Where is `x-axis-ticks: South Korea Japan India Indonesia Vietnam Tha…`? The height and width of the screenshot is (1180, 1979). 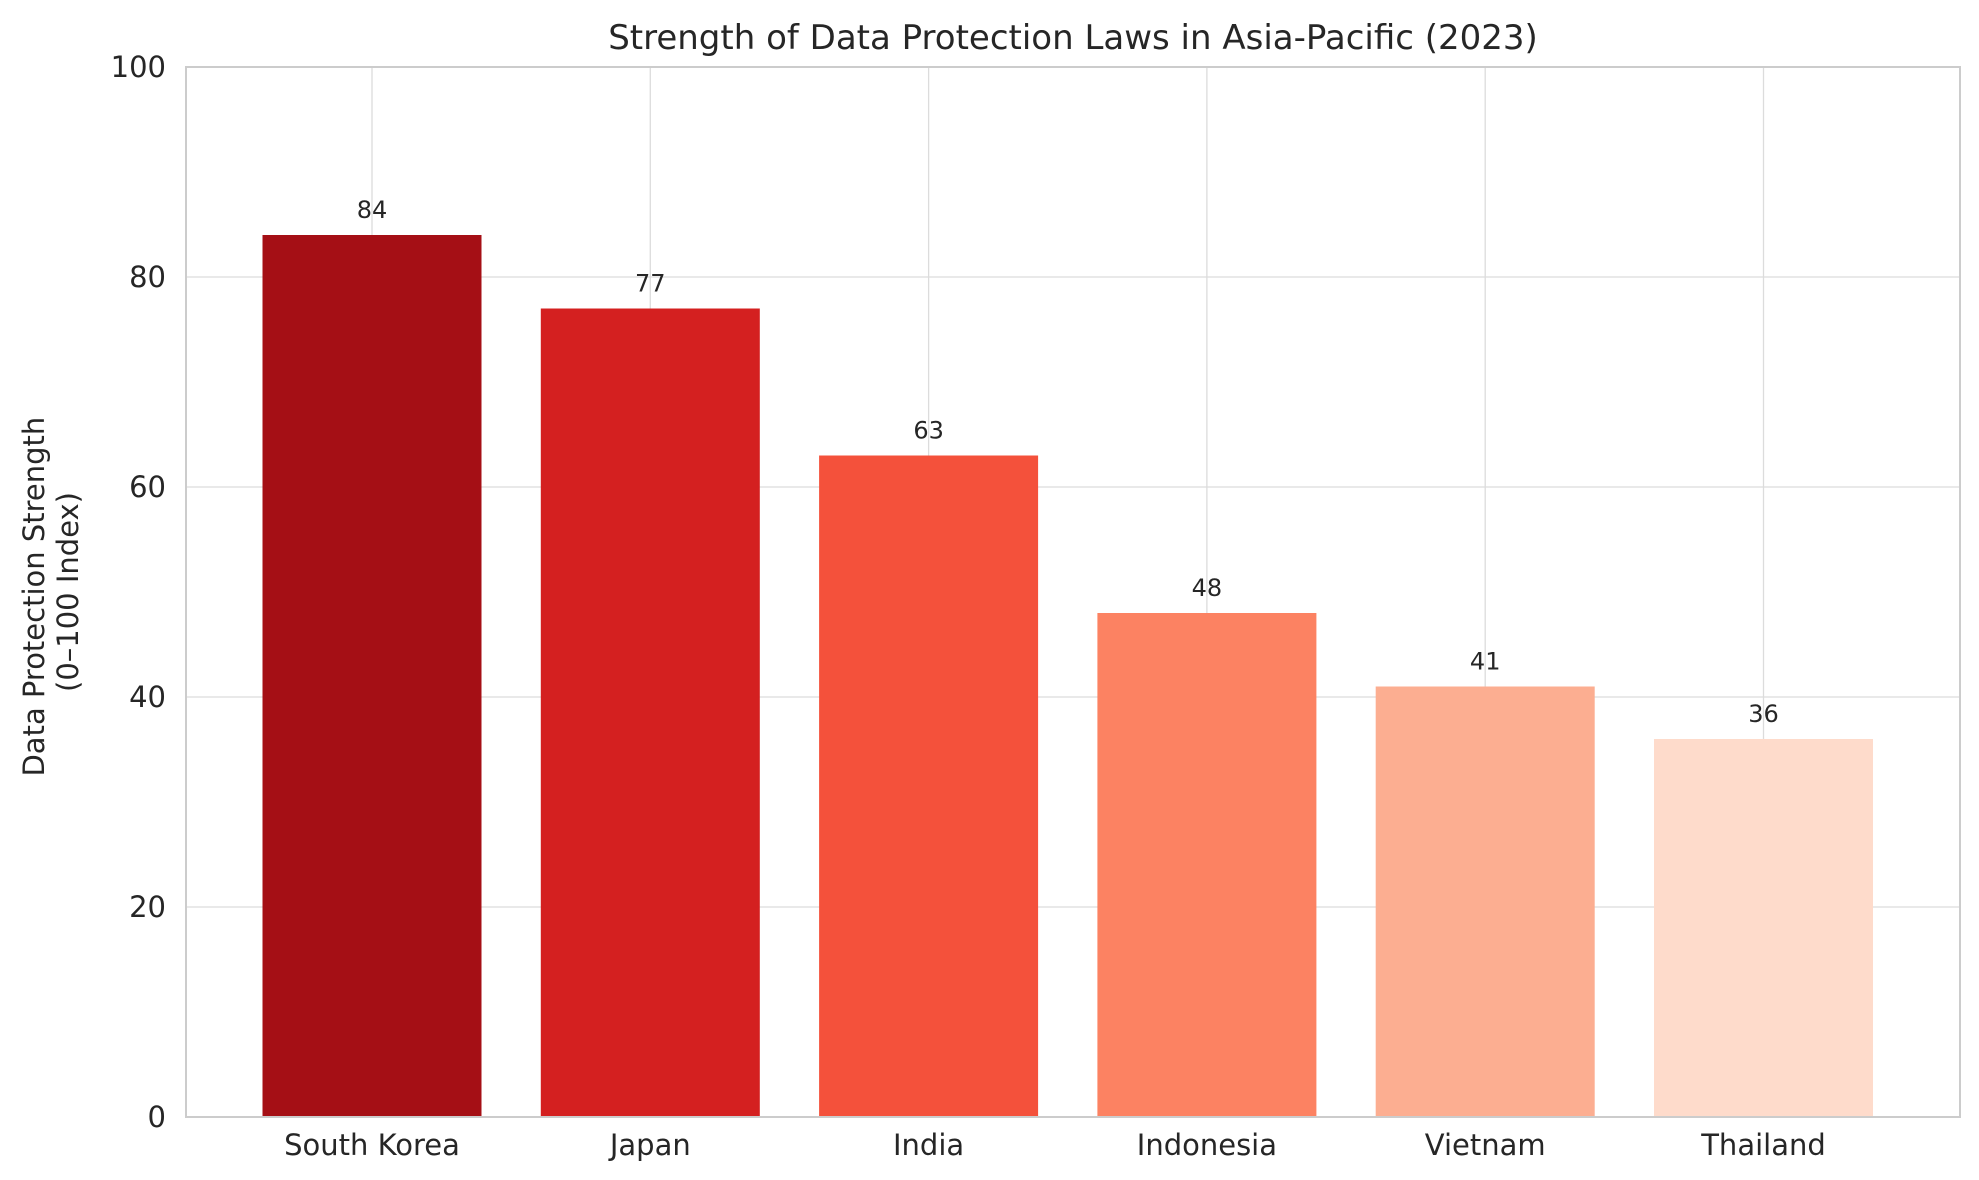 x-axis-ticks: South Korea Japan India Indonesia Vietnam Tha… is located at coordinates (1055, 1145).